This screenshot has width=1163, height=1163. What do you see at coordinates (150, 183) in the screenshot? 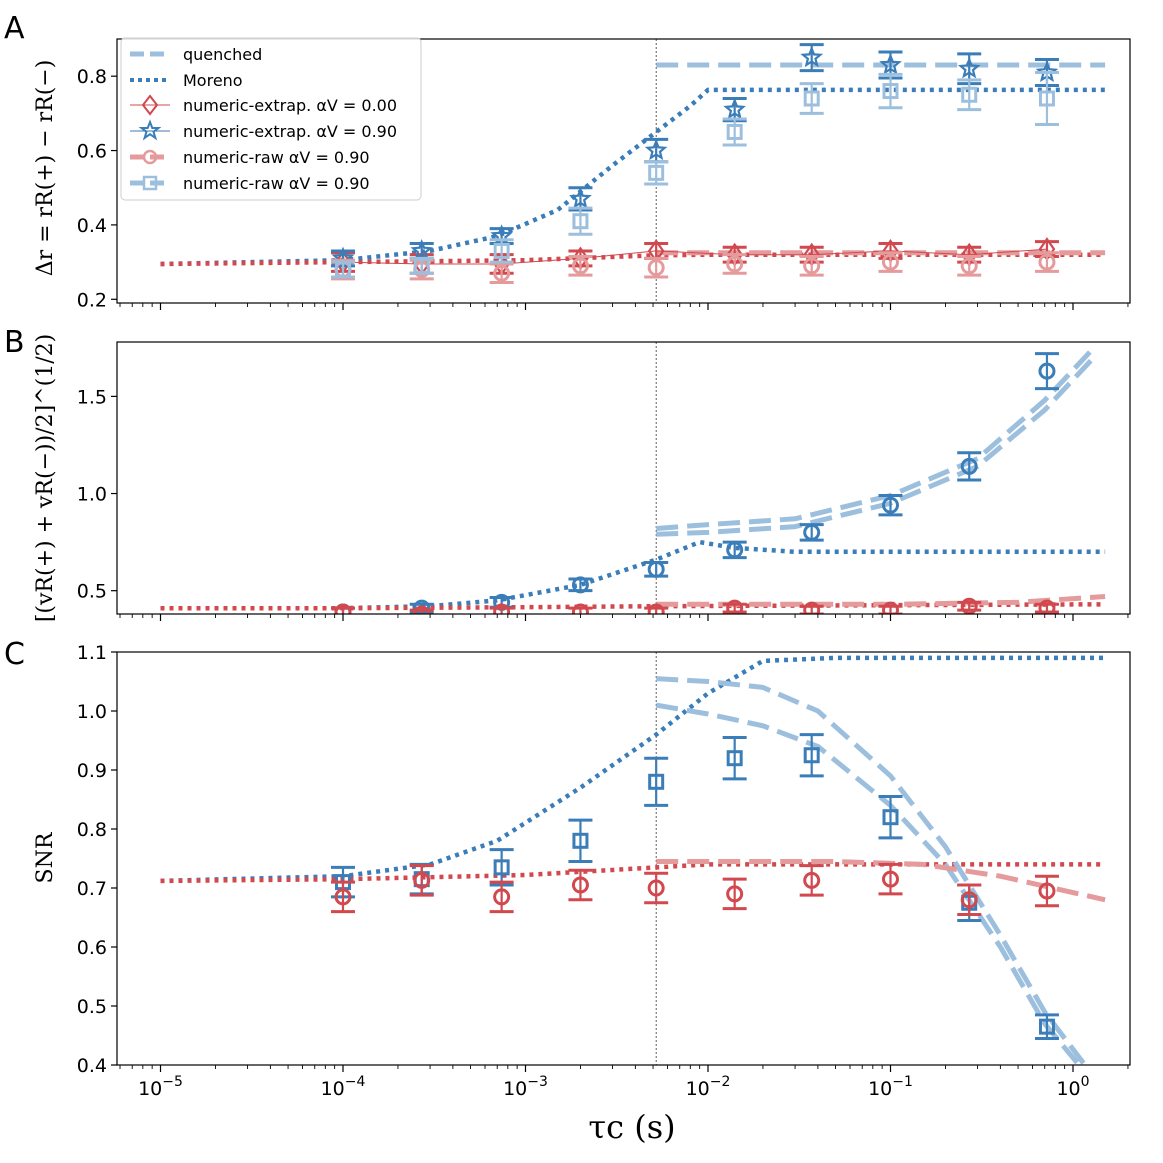
I see `legend-square-marker` at bounding box center [150, 183].